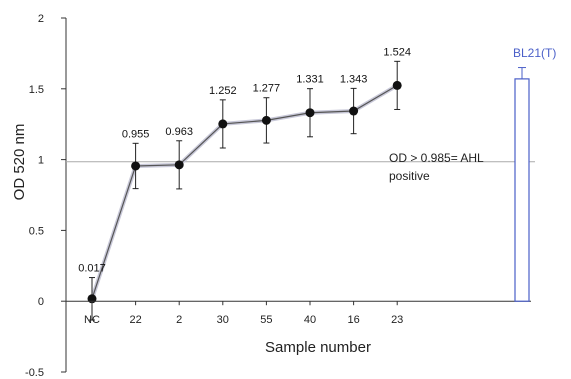 The height and width of the screenshot is (379, 571). I want to click on x-tick-label: 40, so click(310, 320).